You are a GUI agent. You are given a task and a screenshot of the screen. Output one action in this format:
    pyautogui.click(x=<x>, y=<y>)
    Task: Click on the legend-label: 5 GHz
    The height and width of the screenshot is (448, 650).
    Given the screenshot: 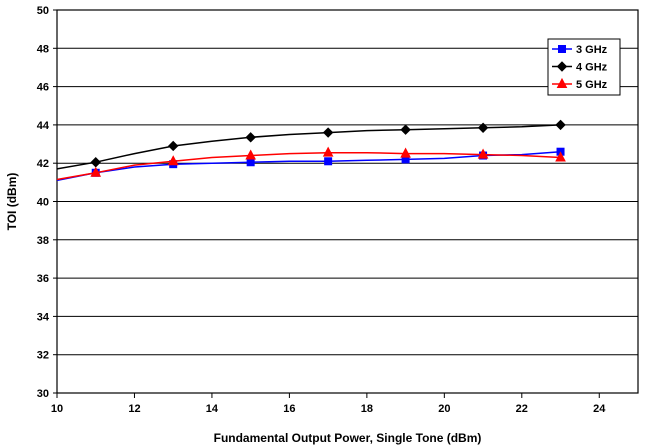 What is the action you would take?
    pyautogui.click(x=592, y=85)
    